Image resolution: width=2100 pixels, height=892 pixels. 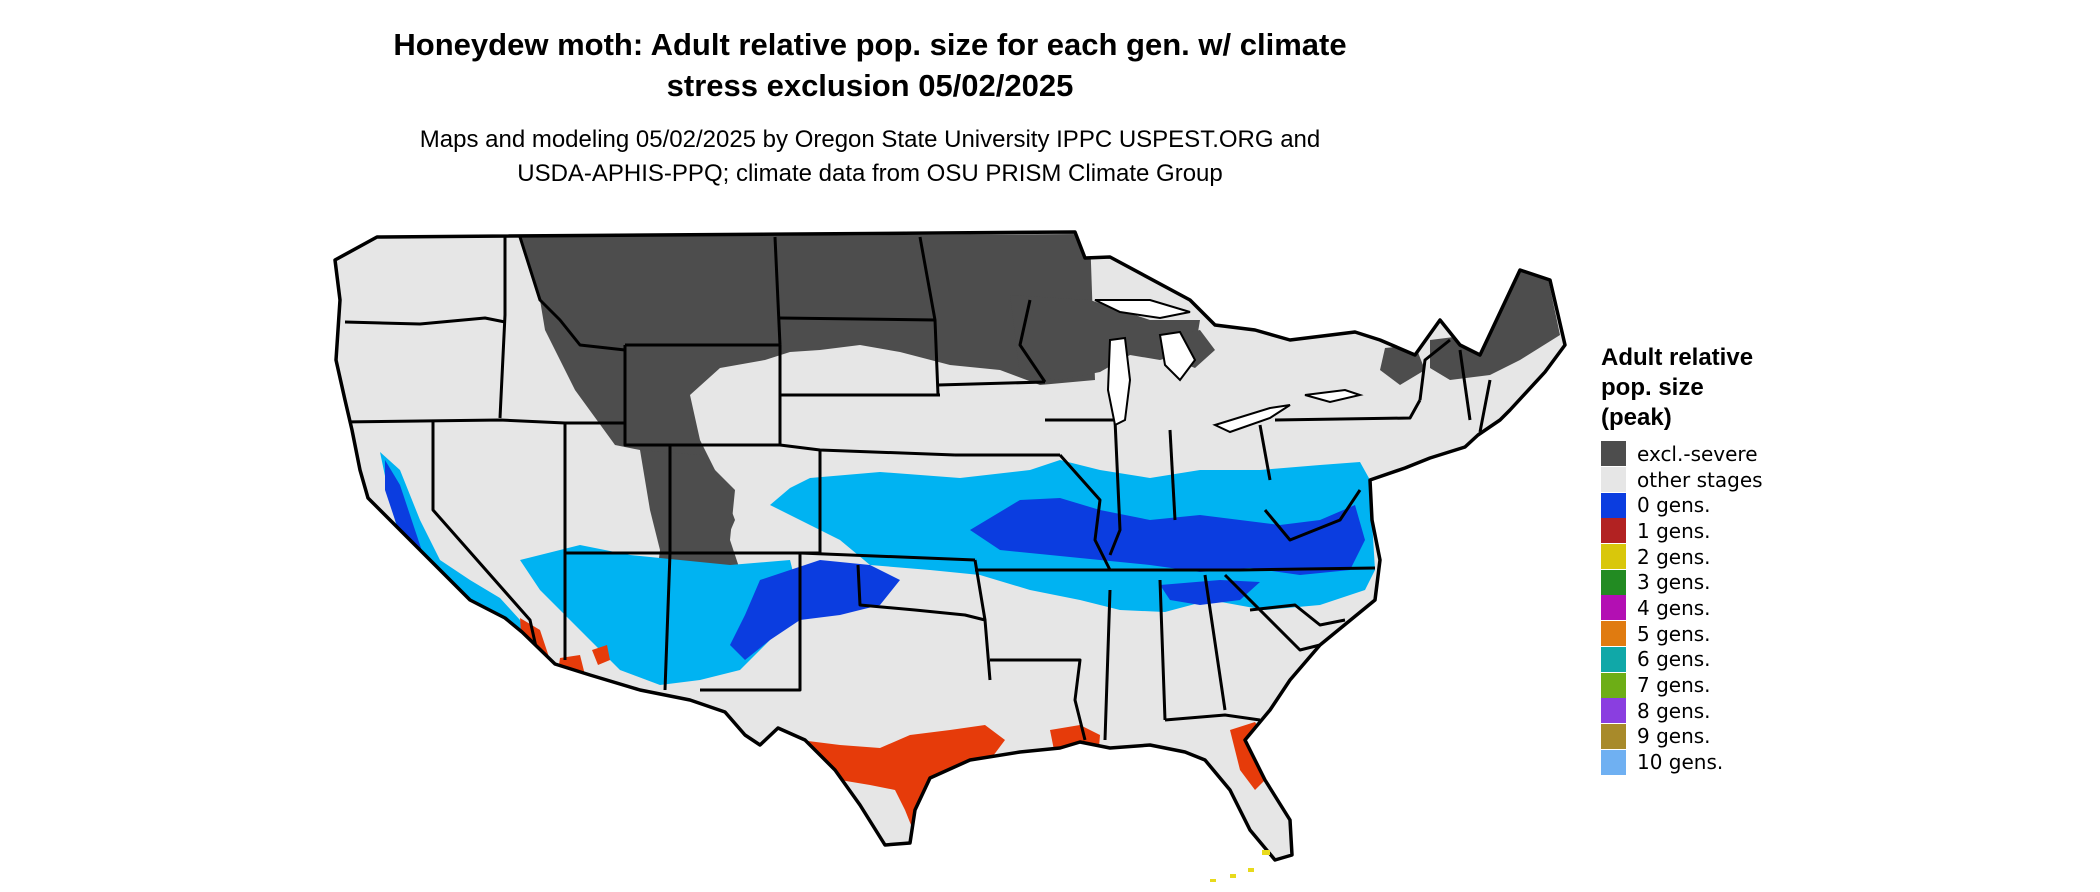 I want to click on border-al-ga, so click(x=1215, y=642).